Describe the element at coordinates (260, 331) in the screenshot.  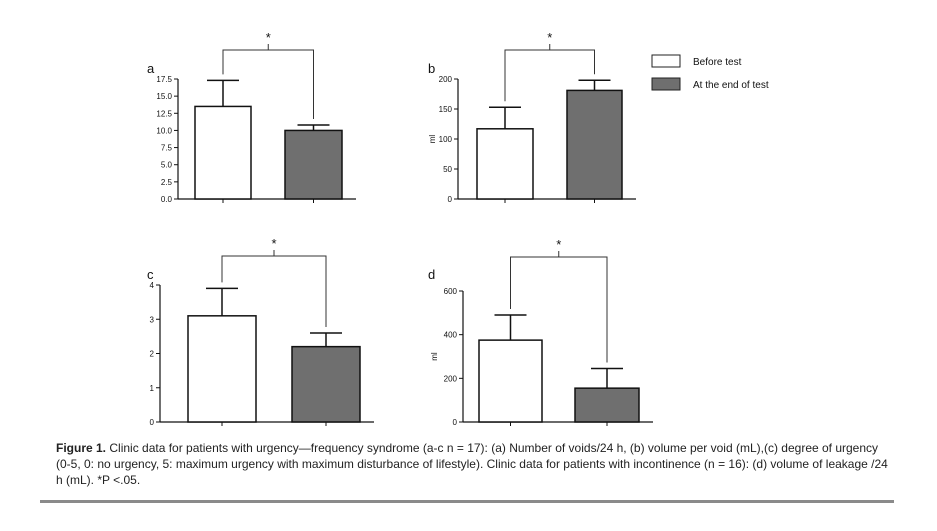
I see `chart-panel-c: c 0 1 2 3 4 *` at that location.